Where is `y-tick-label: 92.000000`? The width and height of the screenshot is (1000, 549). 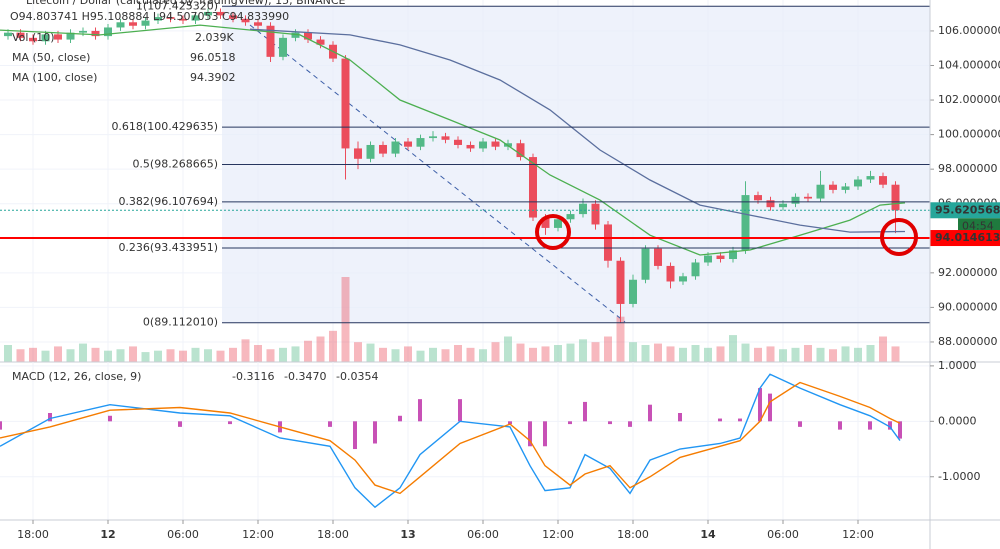 y-tick-label: 92.000000 is located at coordinates (968, 272).